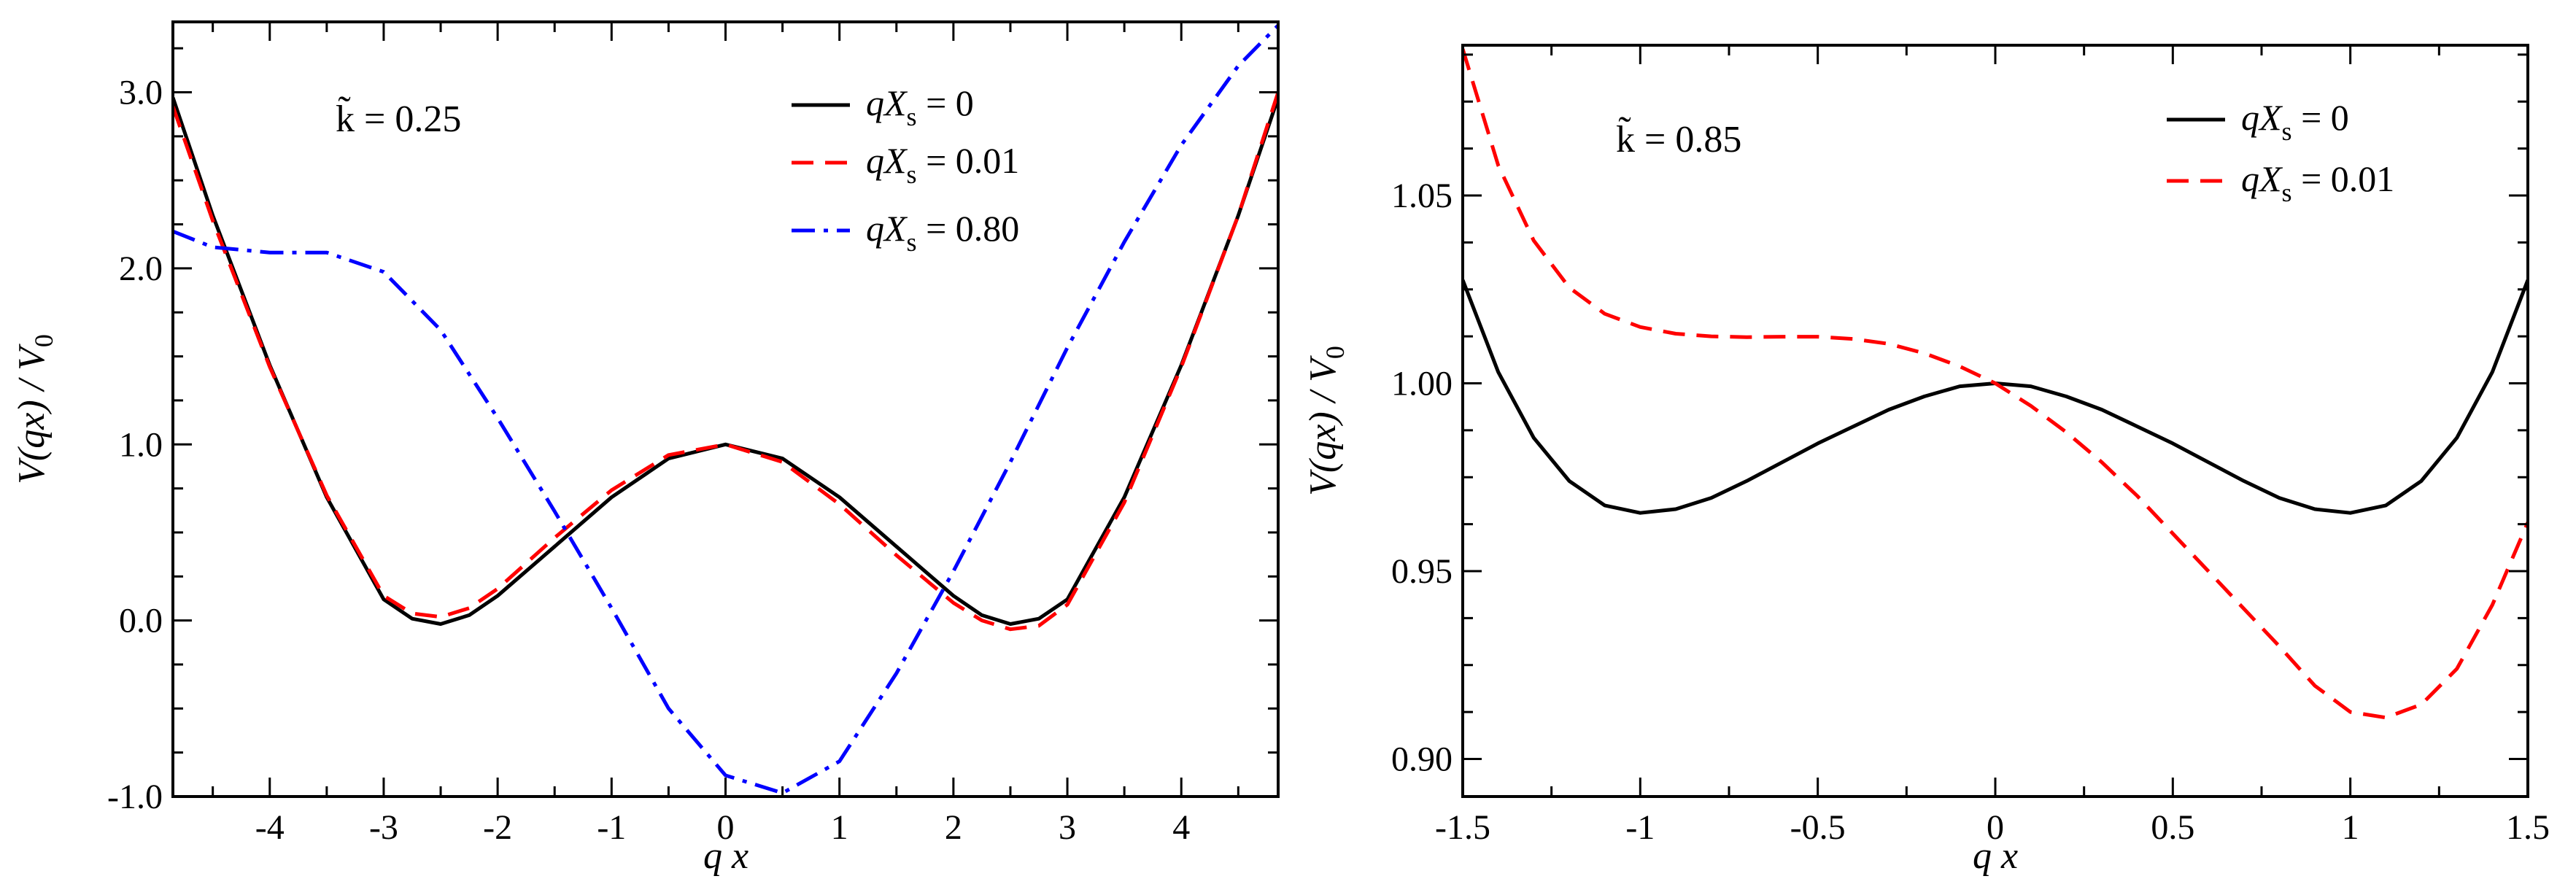  What do you see at coordinates (383, 828) in the screenshot?
I see `x-tick-label: -3` at bounding box center [383, 828].